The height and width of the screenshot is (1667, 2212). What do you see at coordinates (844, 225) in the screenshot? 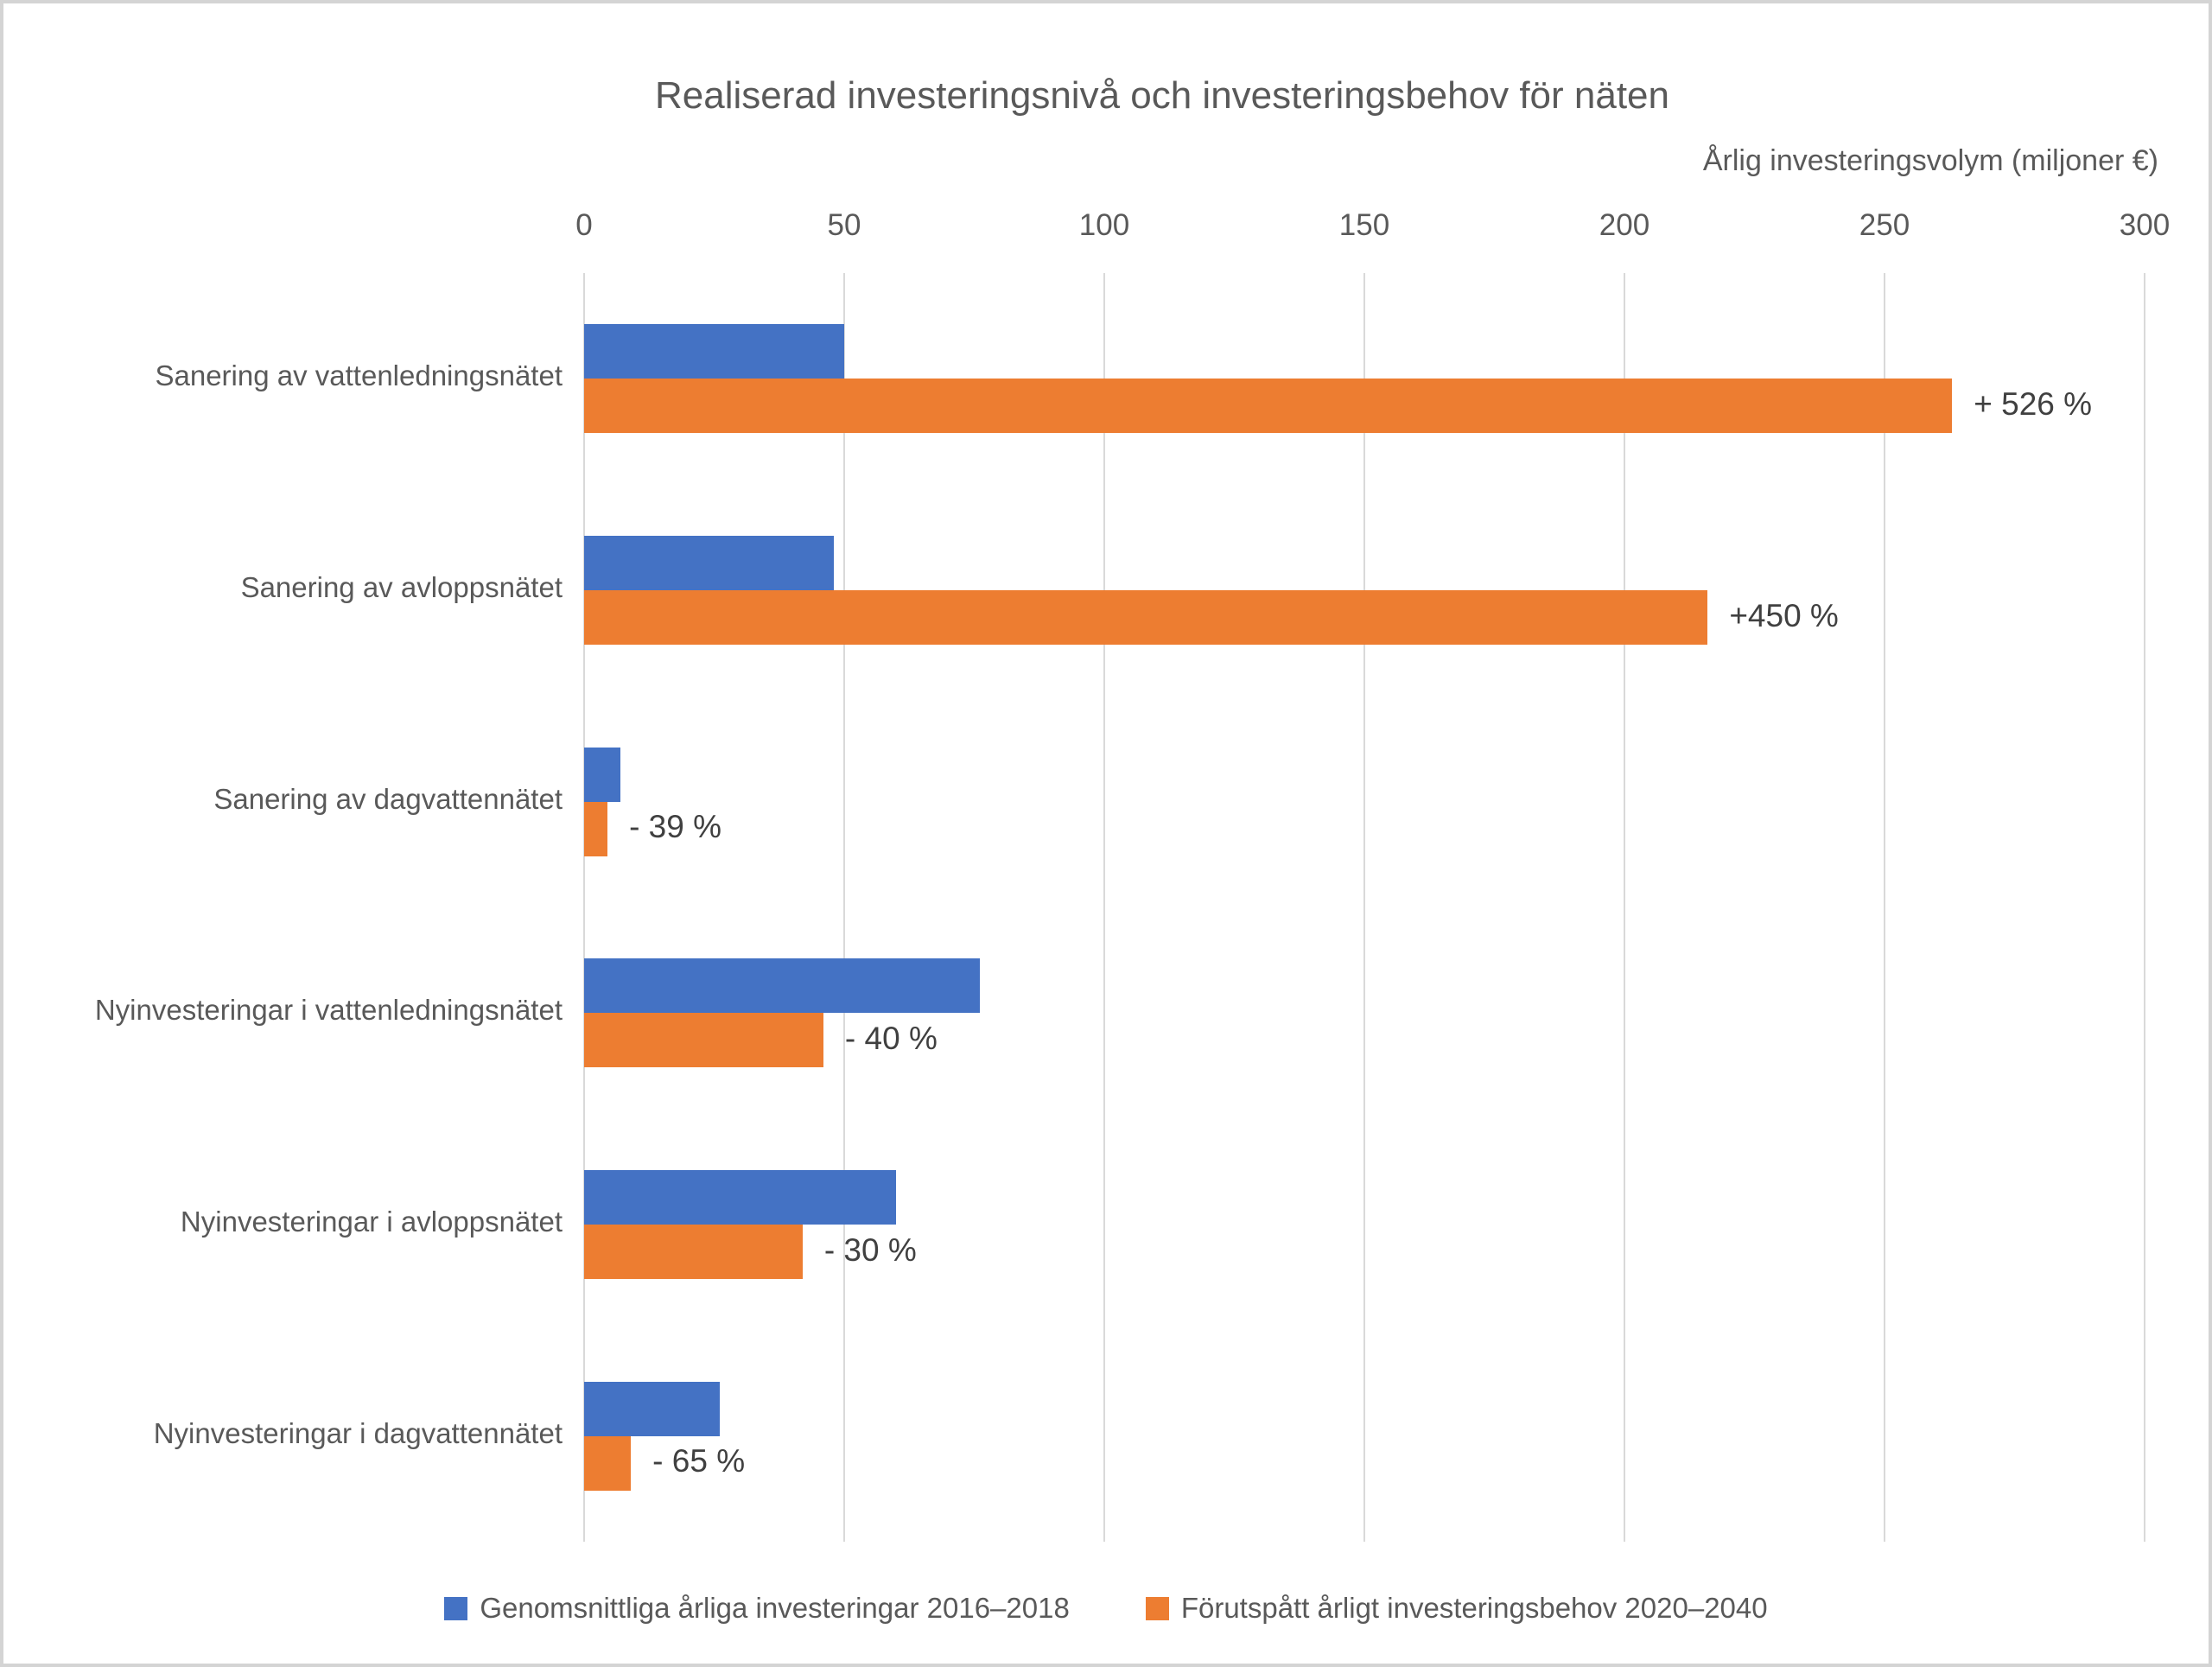
I see `x-tick-label-50: 50` at bounding box center [844, 225].